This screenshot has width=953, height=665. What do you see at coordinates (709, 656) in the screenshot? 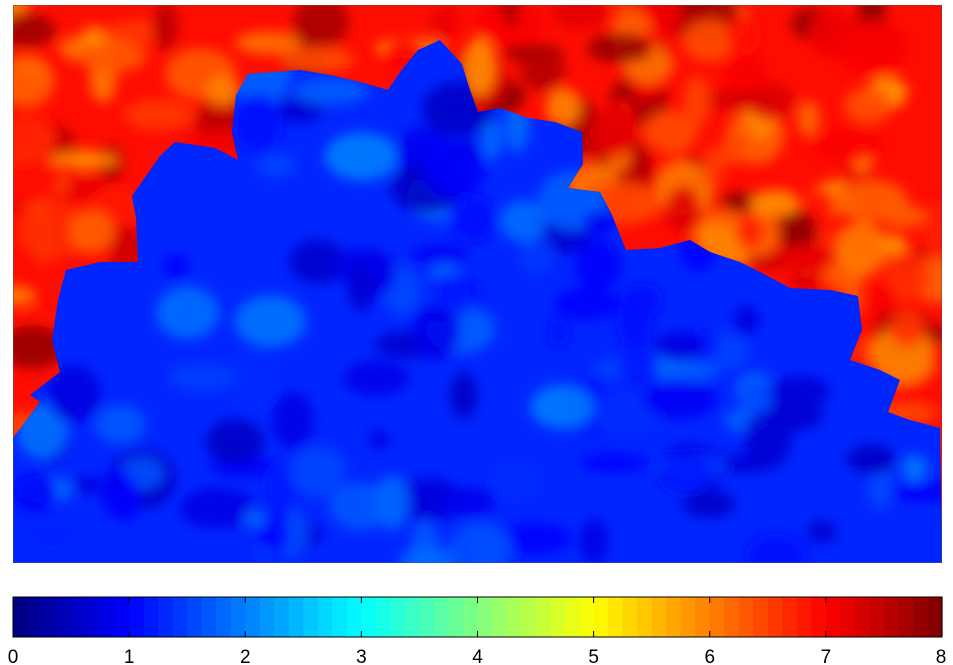
I see `colorbar-tick-label: 6` at bounding box center [709, 656].